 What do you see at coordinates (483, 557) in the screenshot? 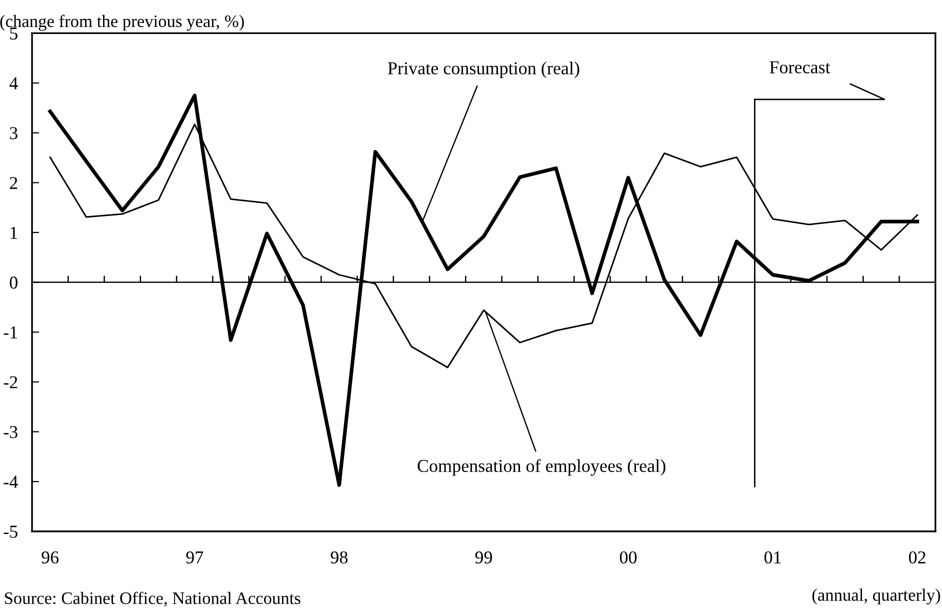
I see `x-tick-label: 99` at bounding box center [483, 557].